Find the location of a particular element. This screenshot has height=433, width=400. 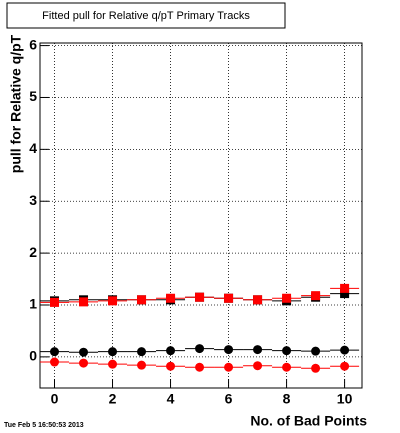

y-tick-label: 1 is located at coordinates (33, 304).